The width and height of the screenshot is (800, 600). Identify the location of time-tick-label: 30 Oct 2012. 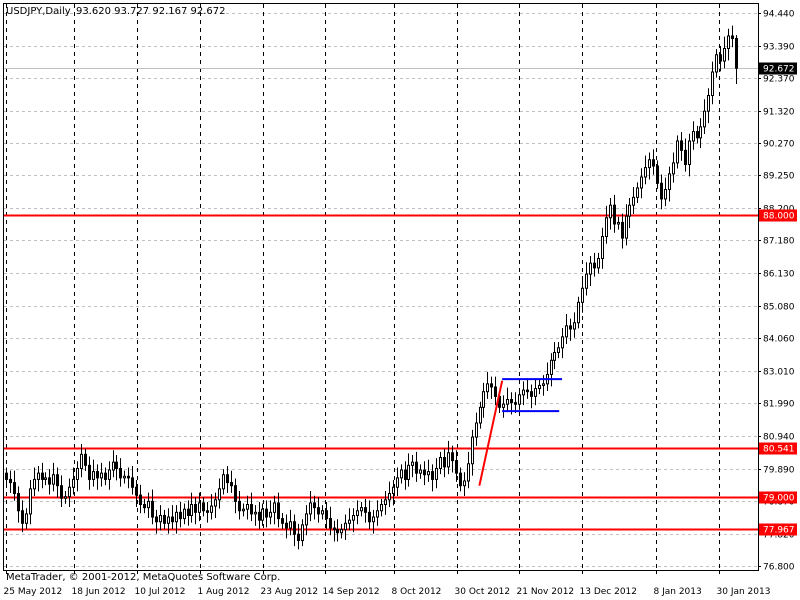
(483, 592).